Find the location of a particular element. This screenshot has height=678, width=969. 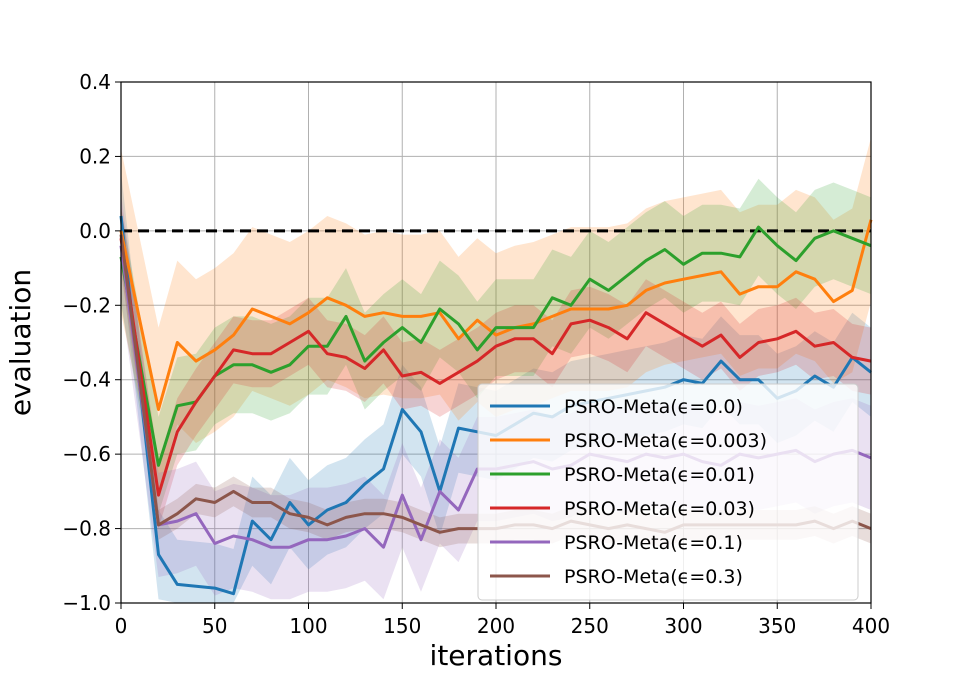

x-tick-label: 150 is located at coordinates (402, 626).